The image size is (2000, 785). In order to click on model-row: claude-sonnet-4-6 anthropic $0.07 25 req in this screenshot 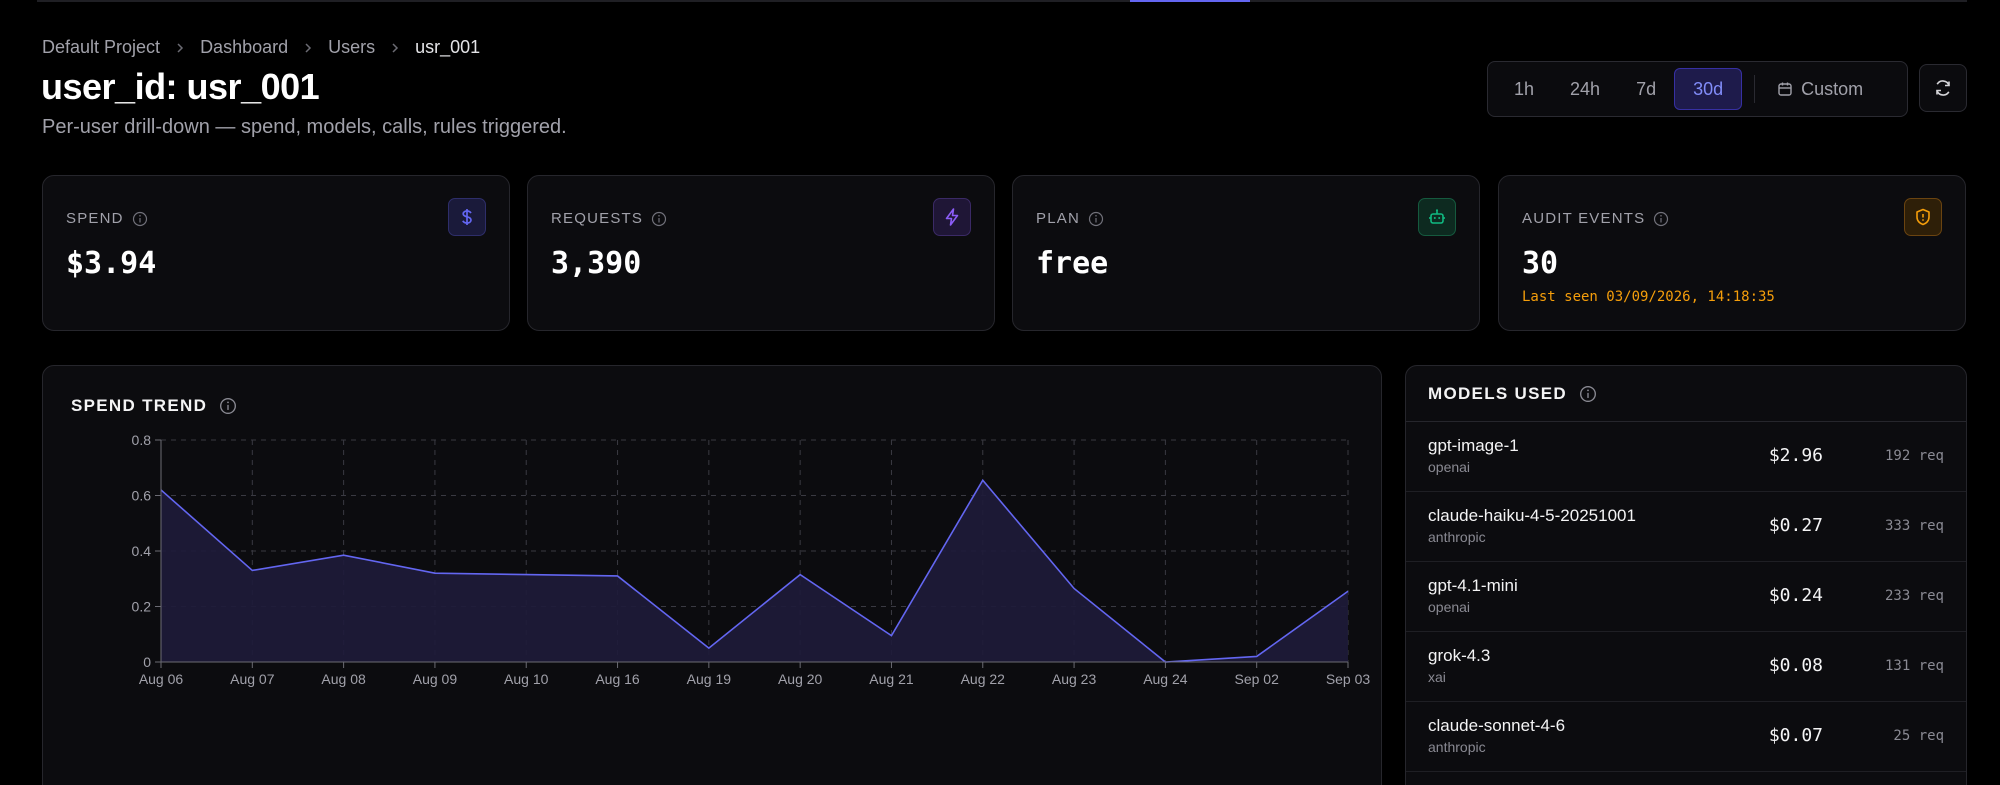, I will do `click(1686, 737)`.